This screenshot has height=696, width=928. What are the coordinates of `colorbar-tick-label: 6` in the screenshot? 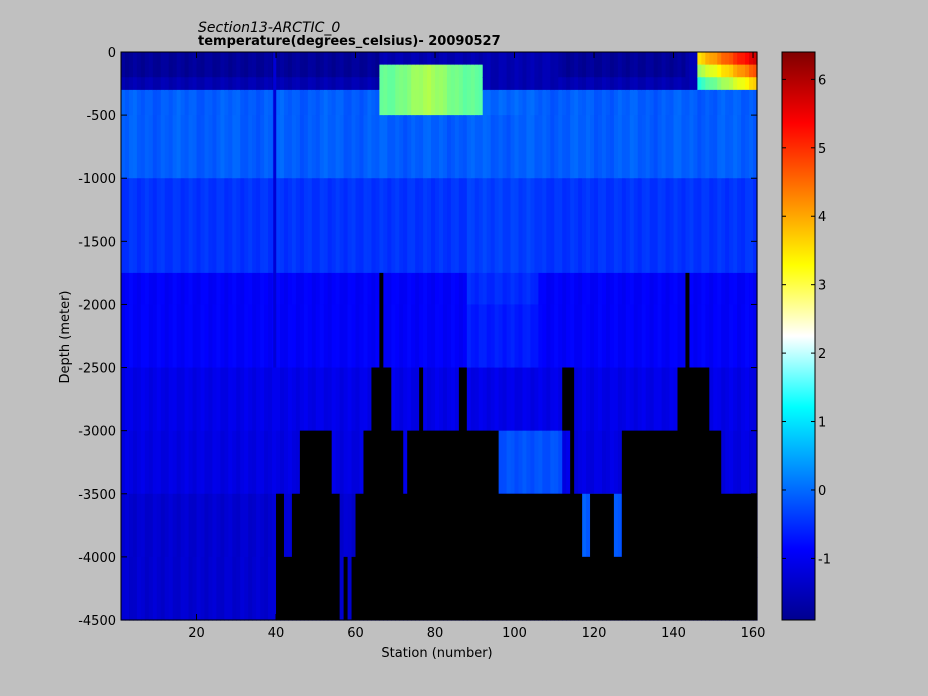 It's located at (822, 80).